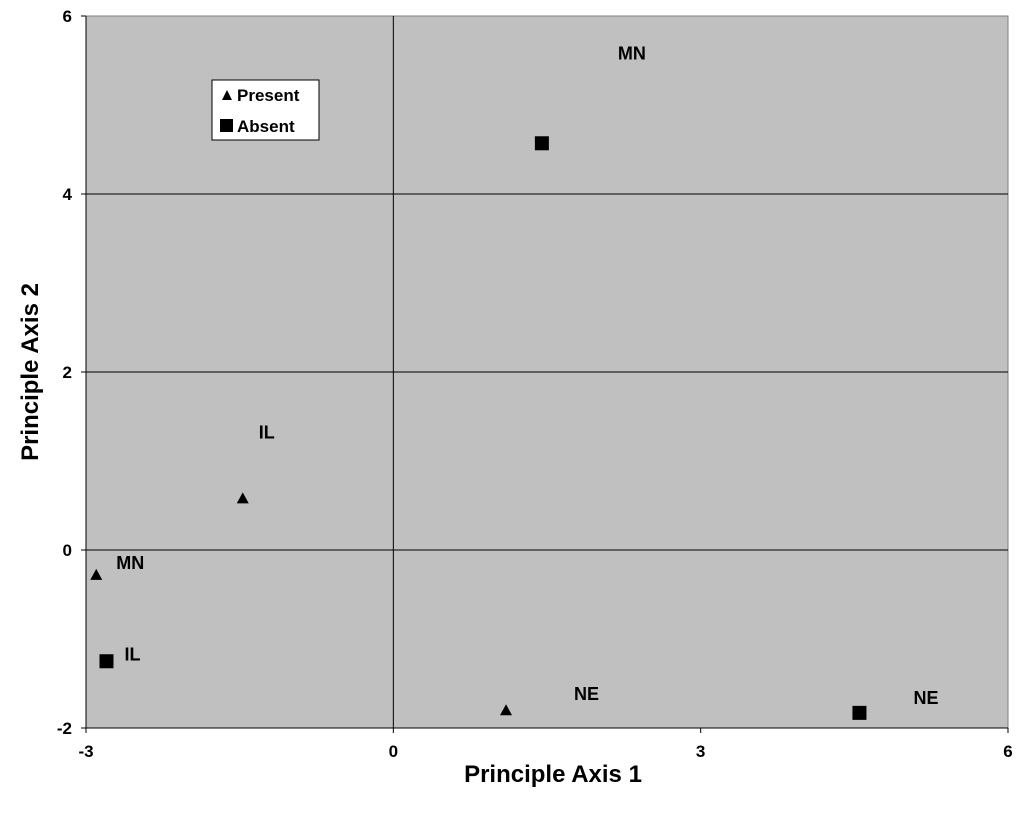  I want to click on point-present-ne, so click(506, 710).